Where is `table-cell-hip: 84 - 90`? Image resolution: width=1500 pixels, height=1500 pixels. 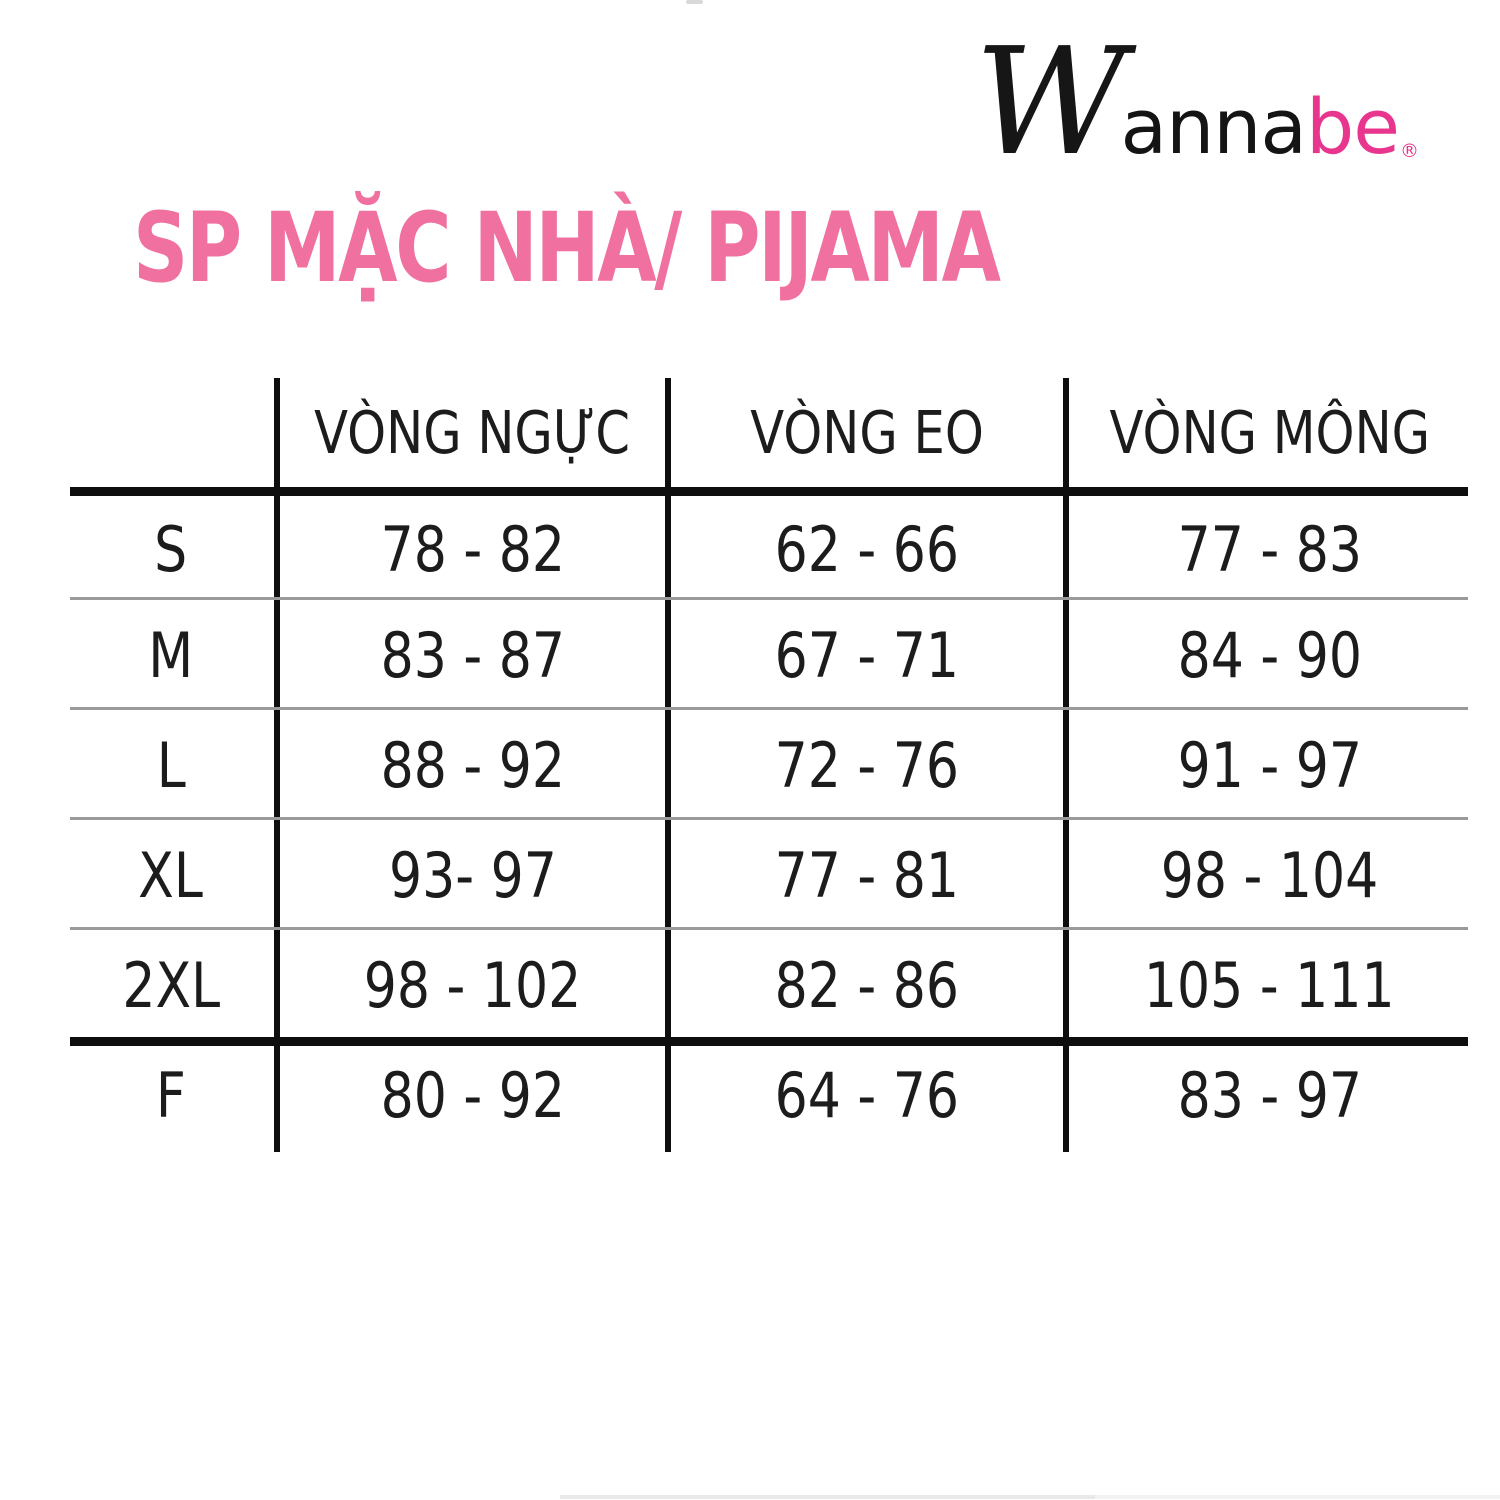 table-cell-hip: 84 - 90 is located at coordinates (1269, 655).